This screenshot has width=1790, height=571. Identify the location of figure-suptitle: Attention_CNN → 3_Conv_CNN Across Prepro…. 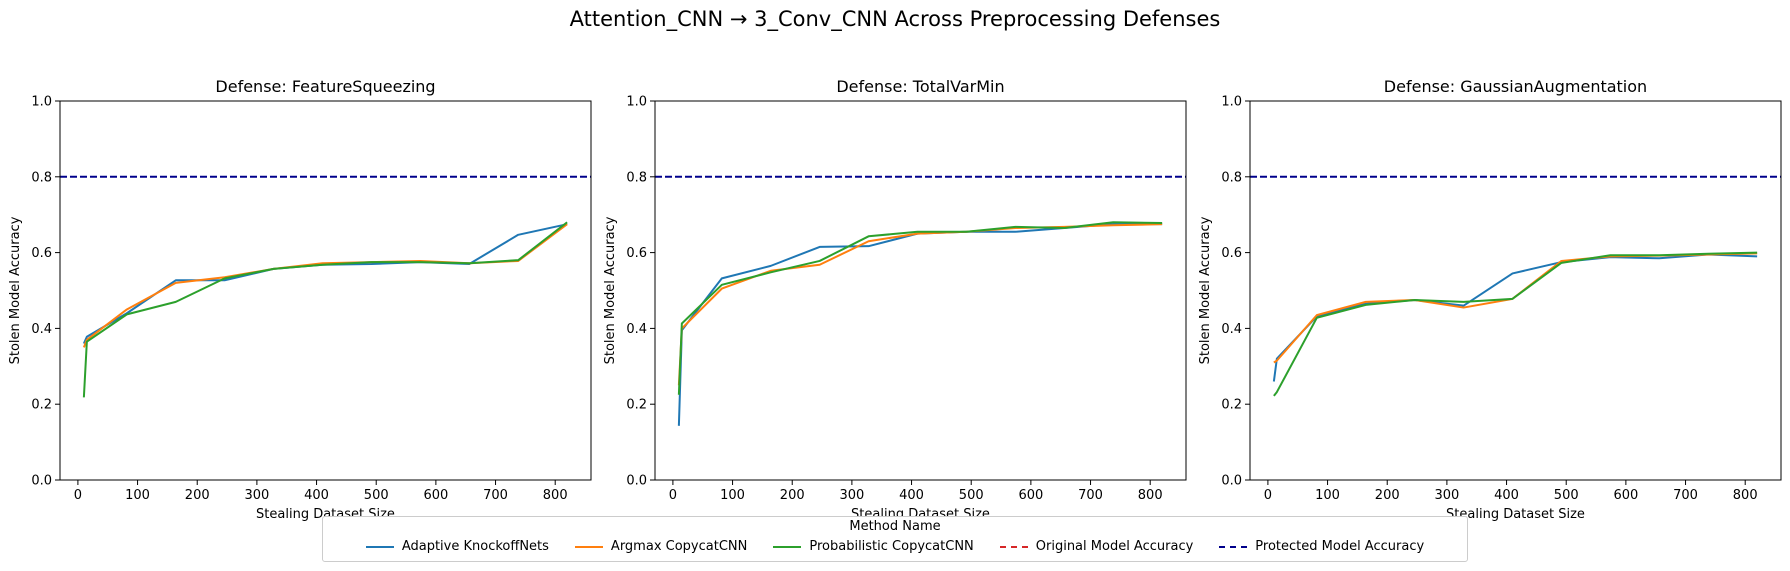
(895, 19).